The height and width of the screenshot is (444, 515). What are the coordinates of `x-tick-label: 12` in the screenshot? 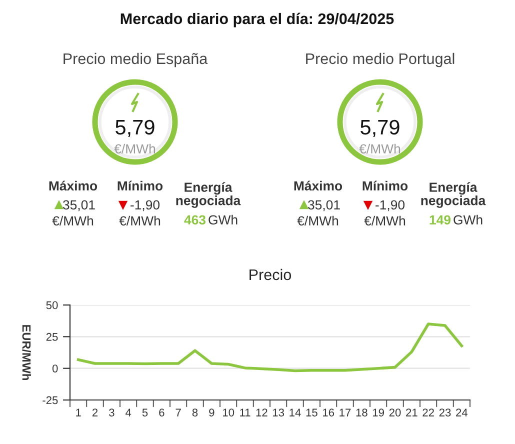 It's located at (262, 412).